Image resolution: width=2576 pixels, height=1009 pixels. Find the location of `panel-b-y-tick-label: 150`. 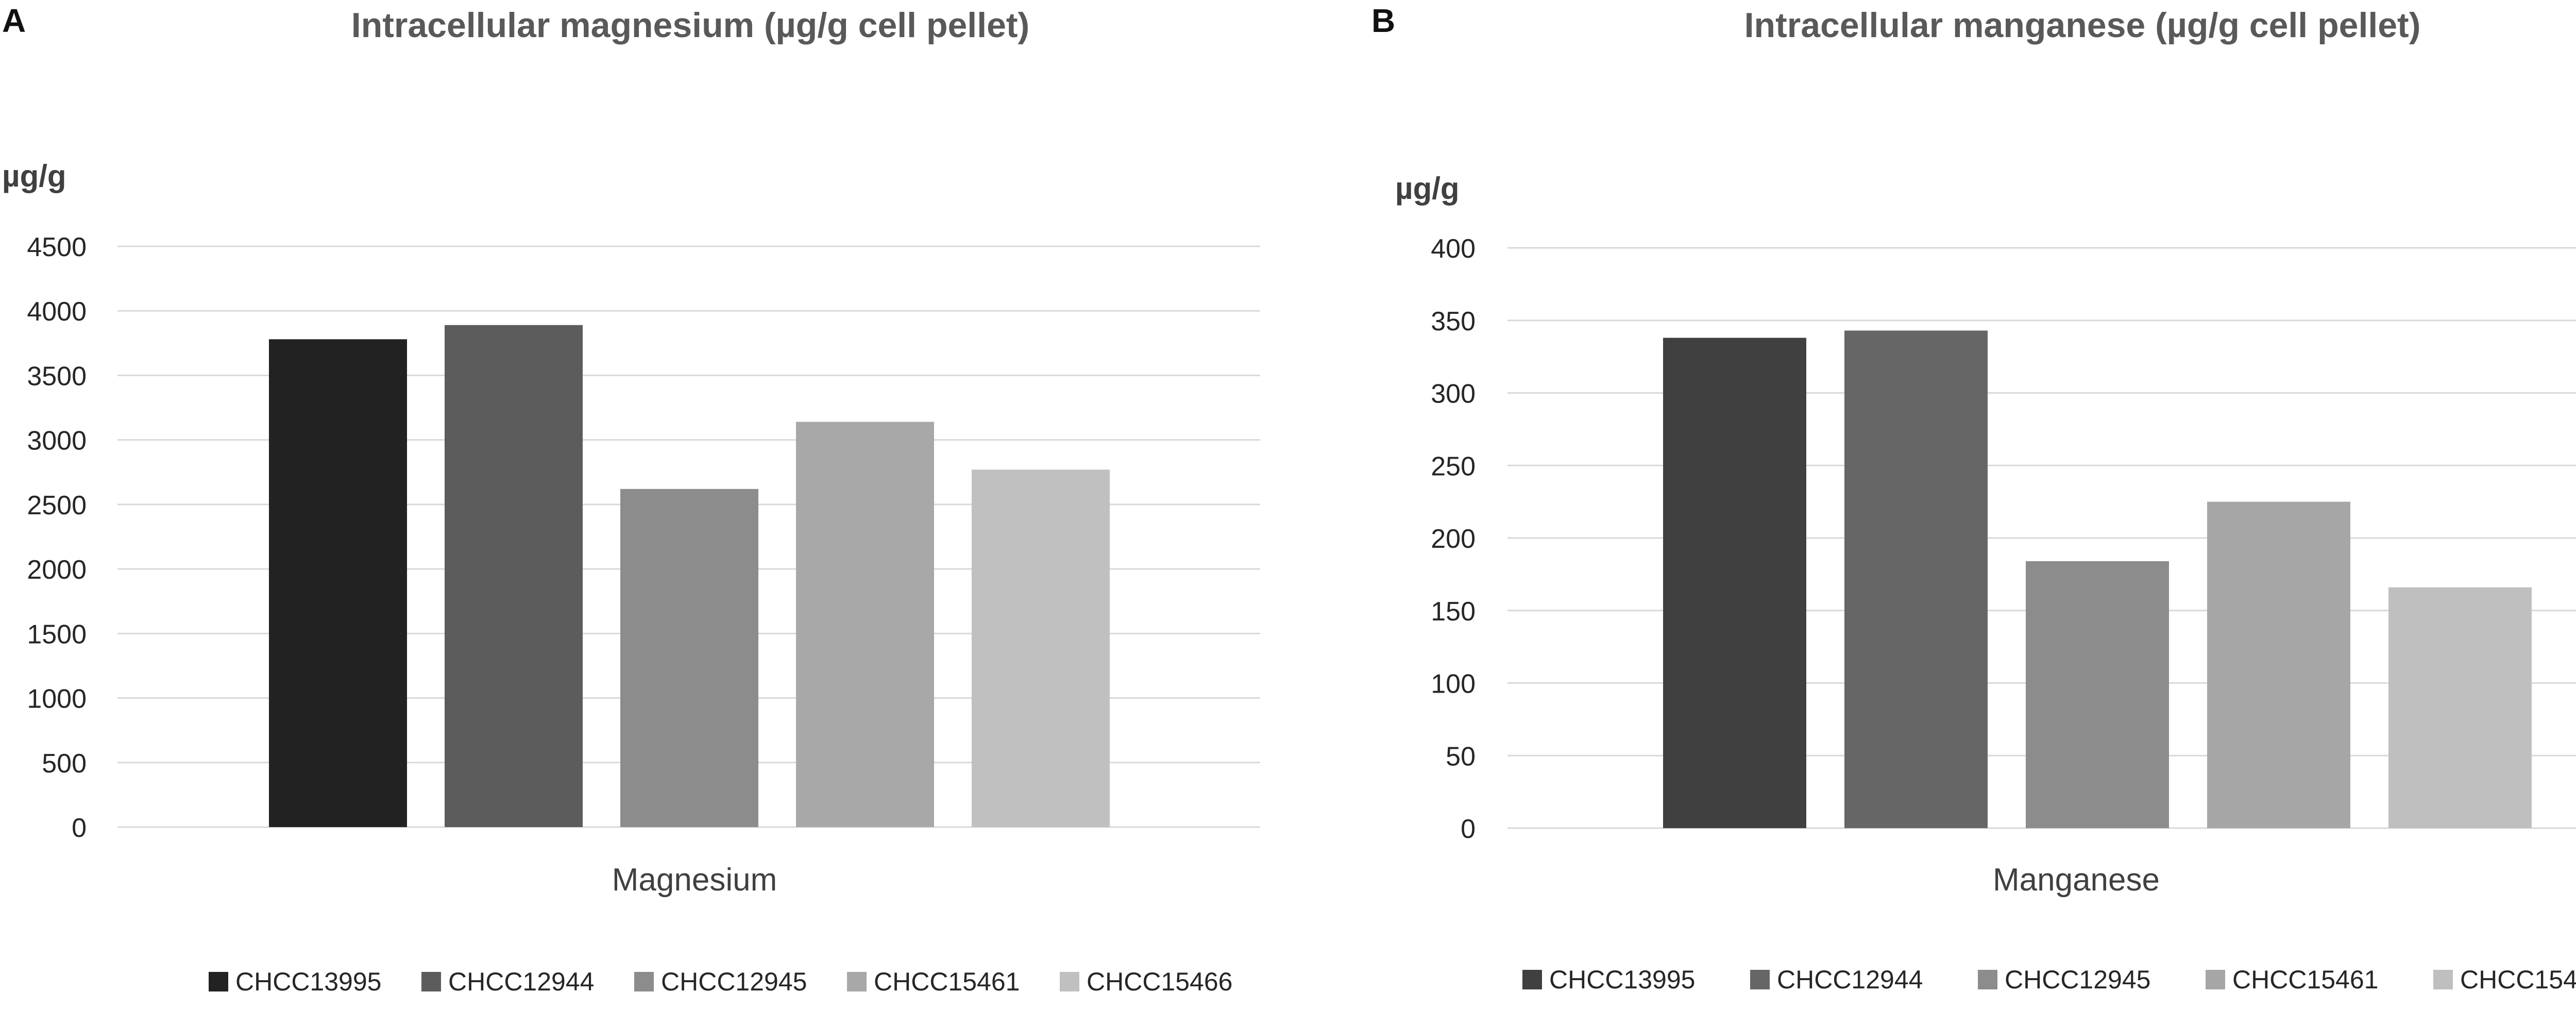

panel-b-y-tick-label: 150 is located at coordinates (1453, 612).